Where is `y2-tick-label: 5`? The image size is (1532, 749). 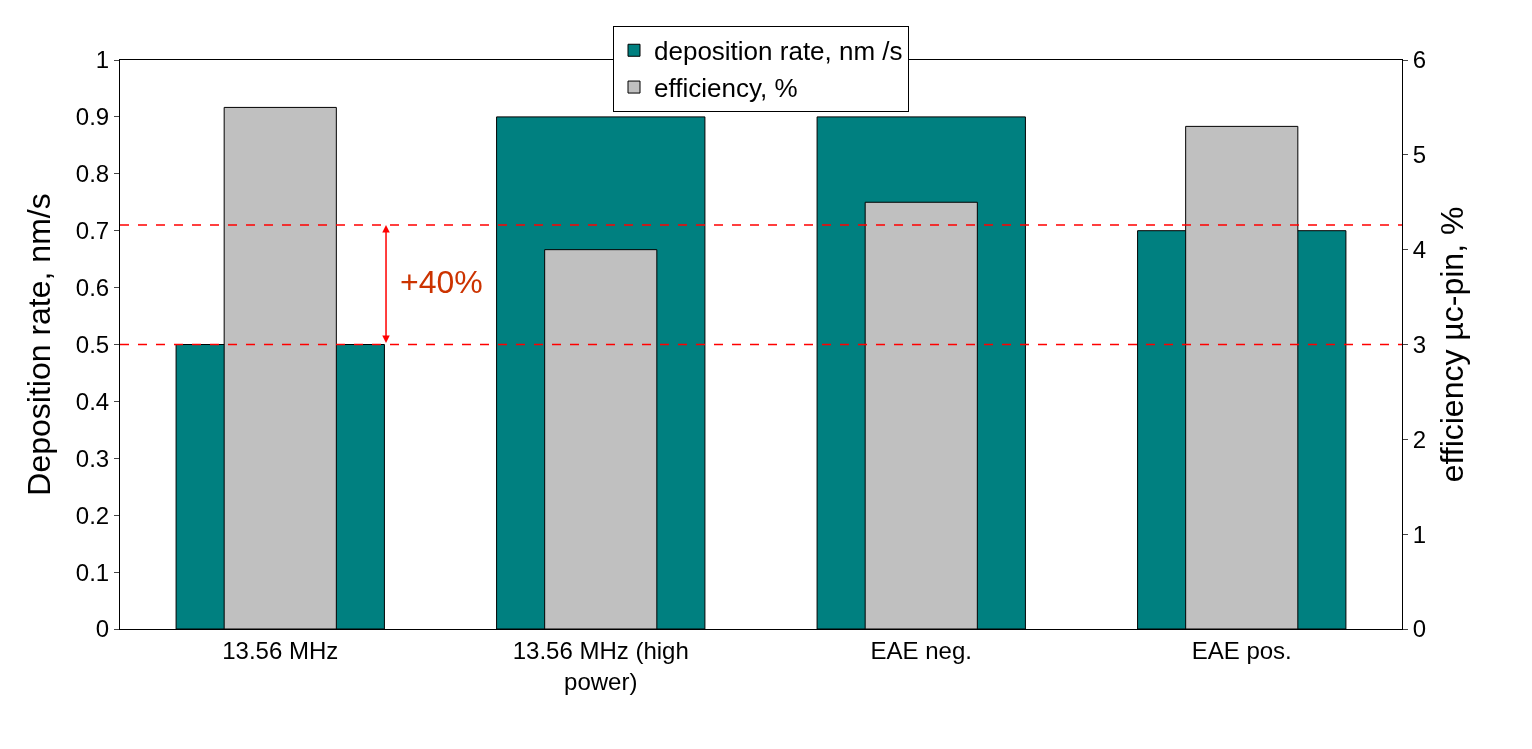
y2-tick-label: 5 is located at coordinates (1419, 155).